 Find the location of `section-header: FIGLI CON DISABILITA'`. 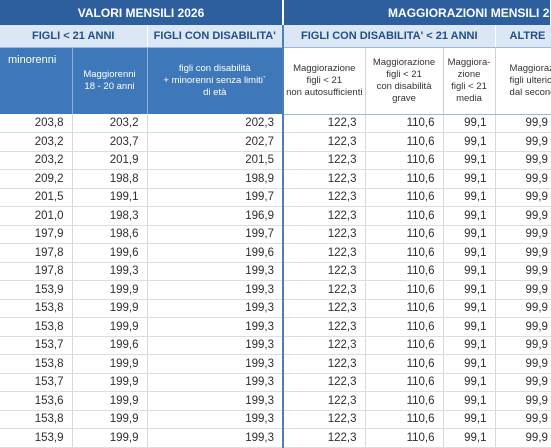

section-header: FIGLI CON DISABILITA' is located at coordinates (215, 36).